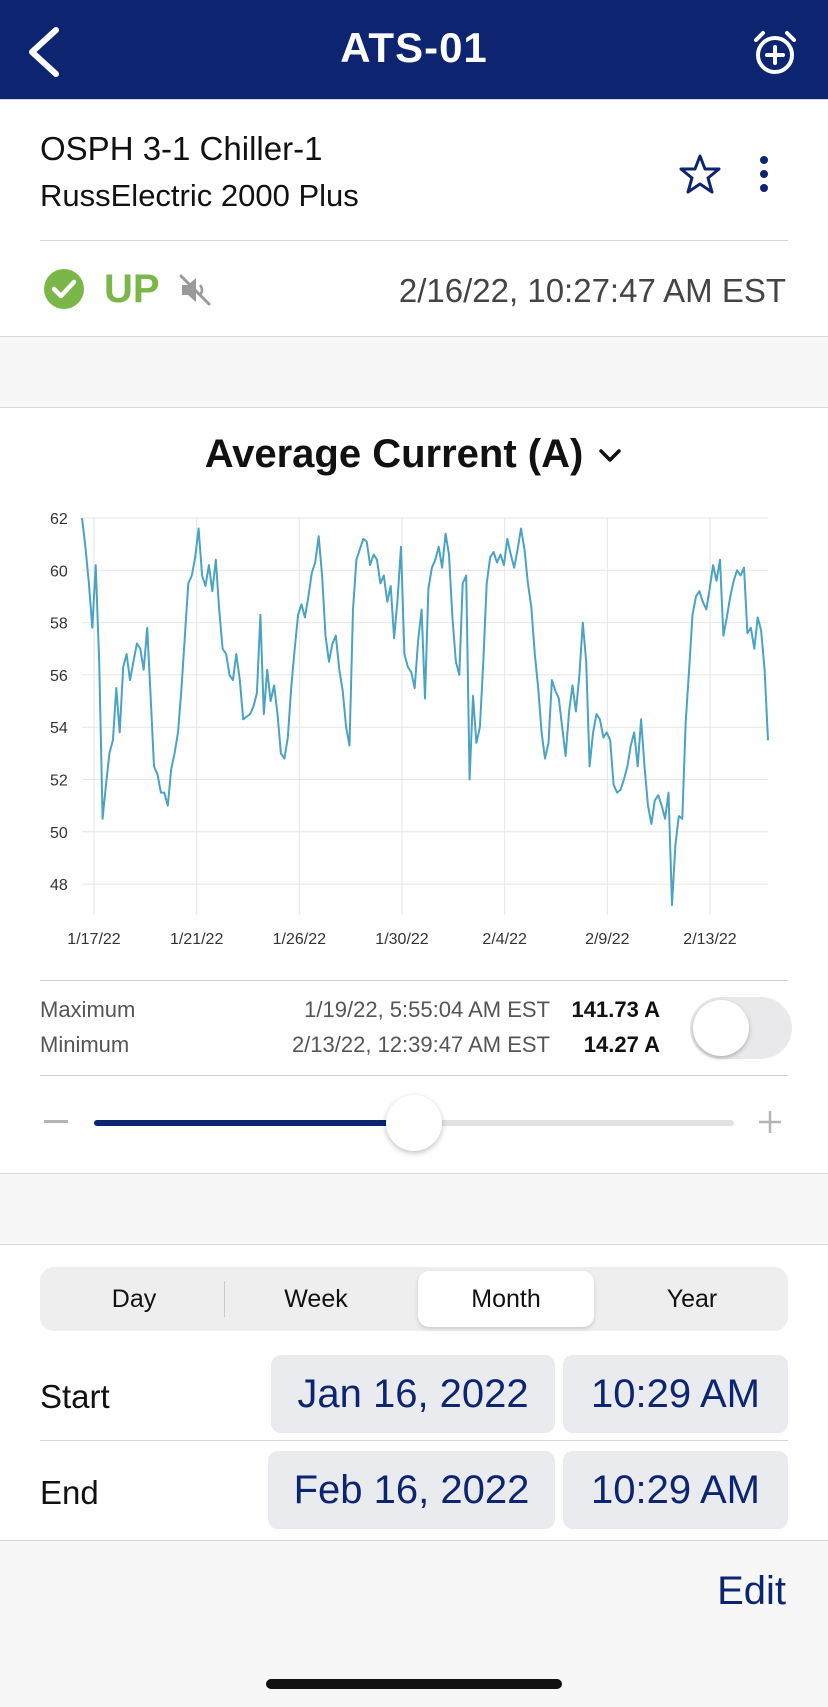  What do you see at coordinates (85, 1044) in the screenshot?
I see `min-label: Minimum` at bounding box center [85, 1044].